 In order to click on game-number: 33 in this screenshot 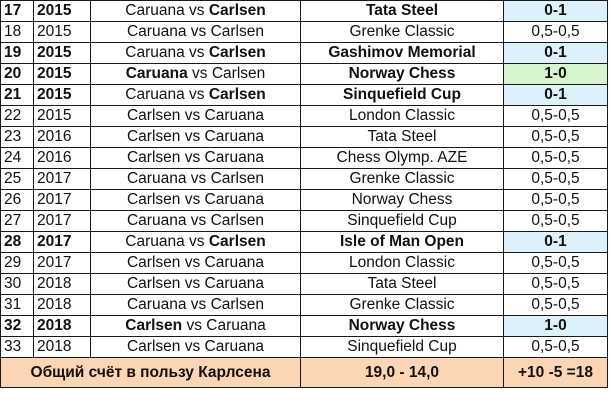, I will do `click(17, 347)`.